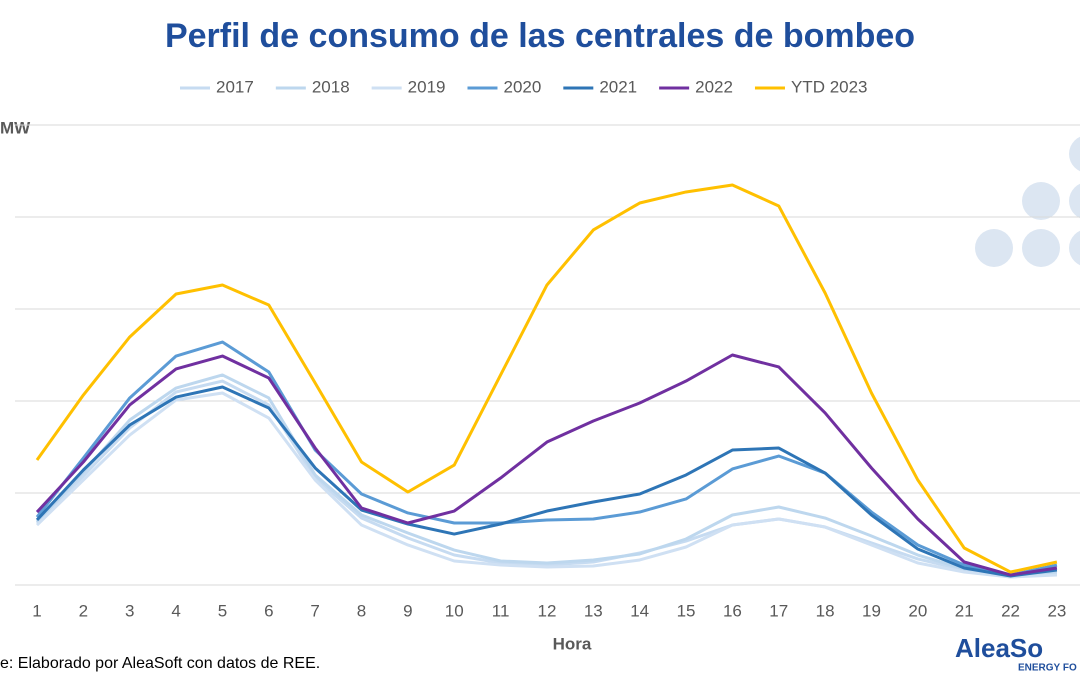 This screenshot has width=1080, height=680. What do you see at coordinates (917, 610) in the screenshot?
I see `x-tick-label: 20` at bounding box center [917, 610].